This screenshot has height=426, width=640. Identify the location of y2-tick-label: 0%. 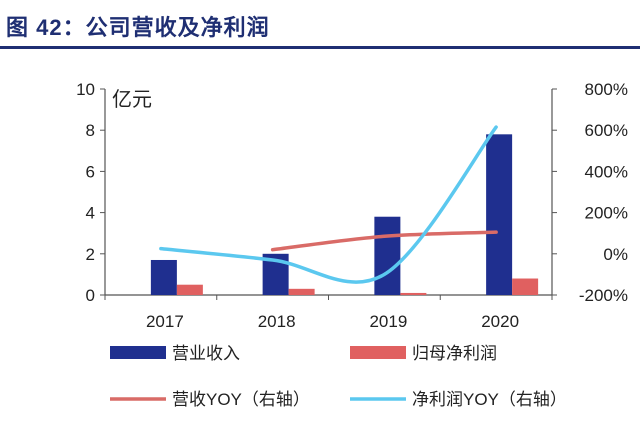
(615, 254).